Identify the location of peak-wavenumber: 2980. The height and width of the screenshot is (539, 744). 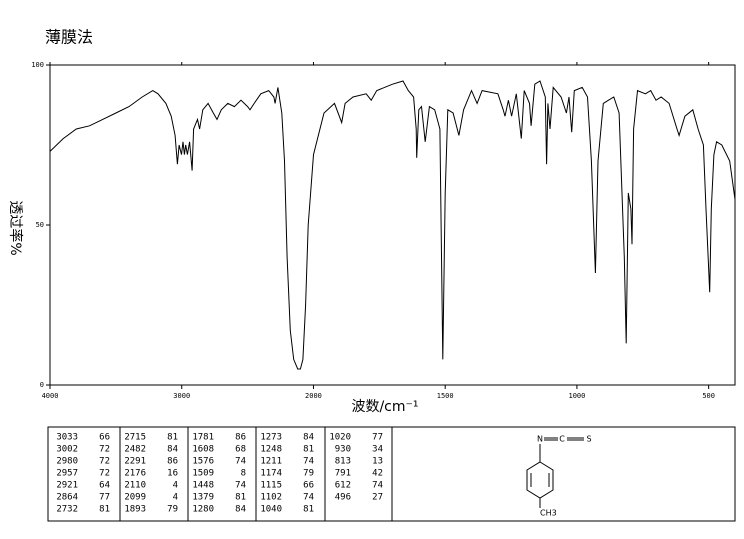
(67, 462).